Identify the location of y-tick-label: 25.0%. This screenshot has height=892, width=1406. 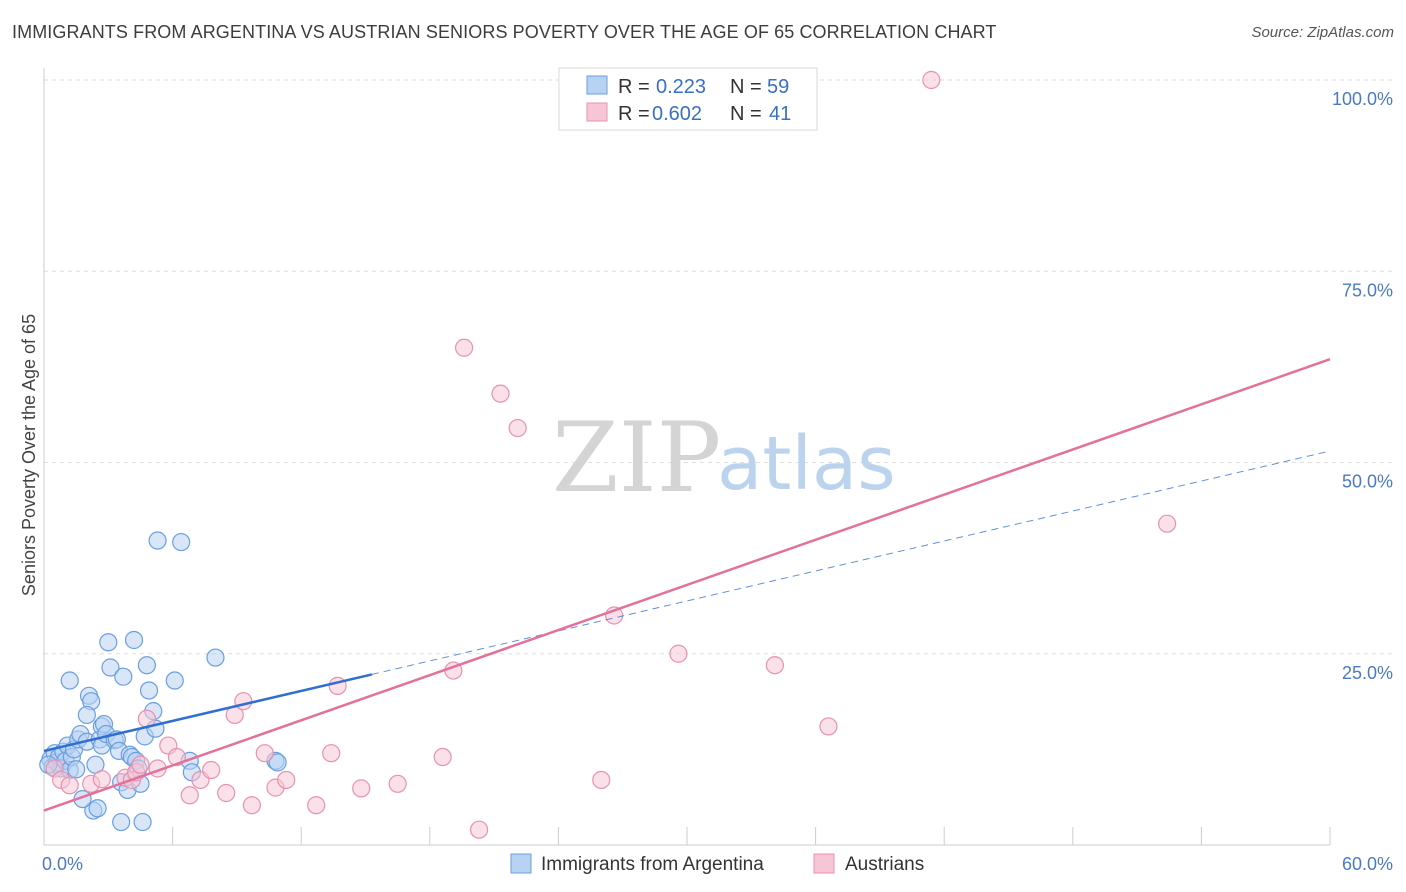
(1367, 673).